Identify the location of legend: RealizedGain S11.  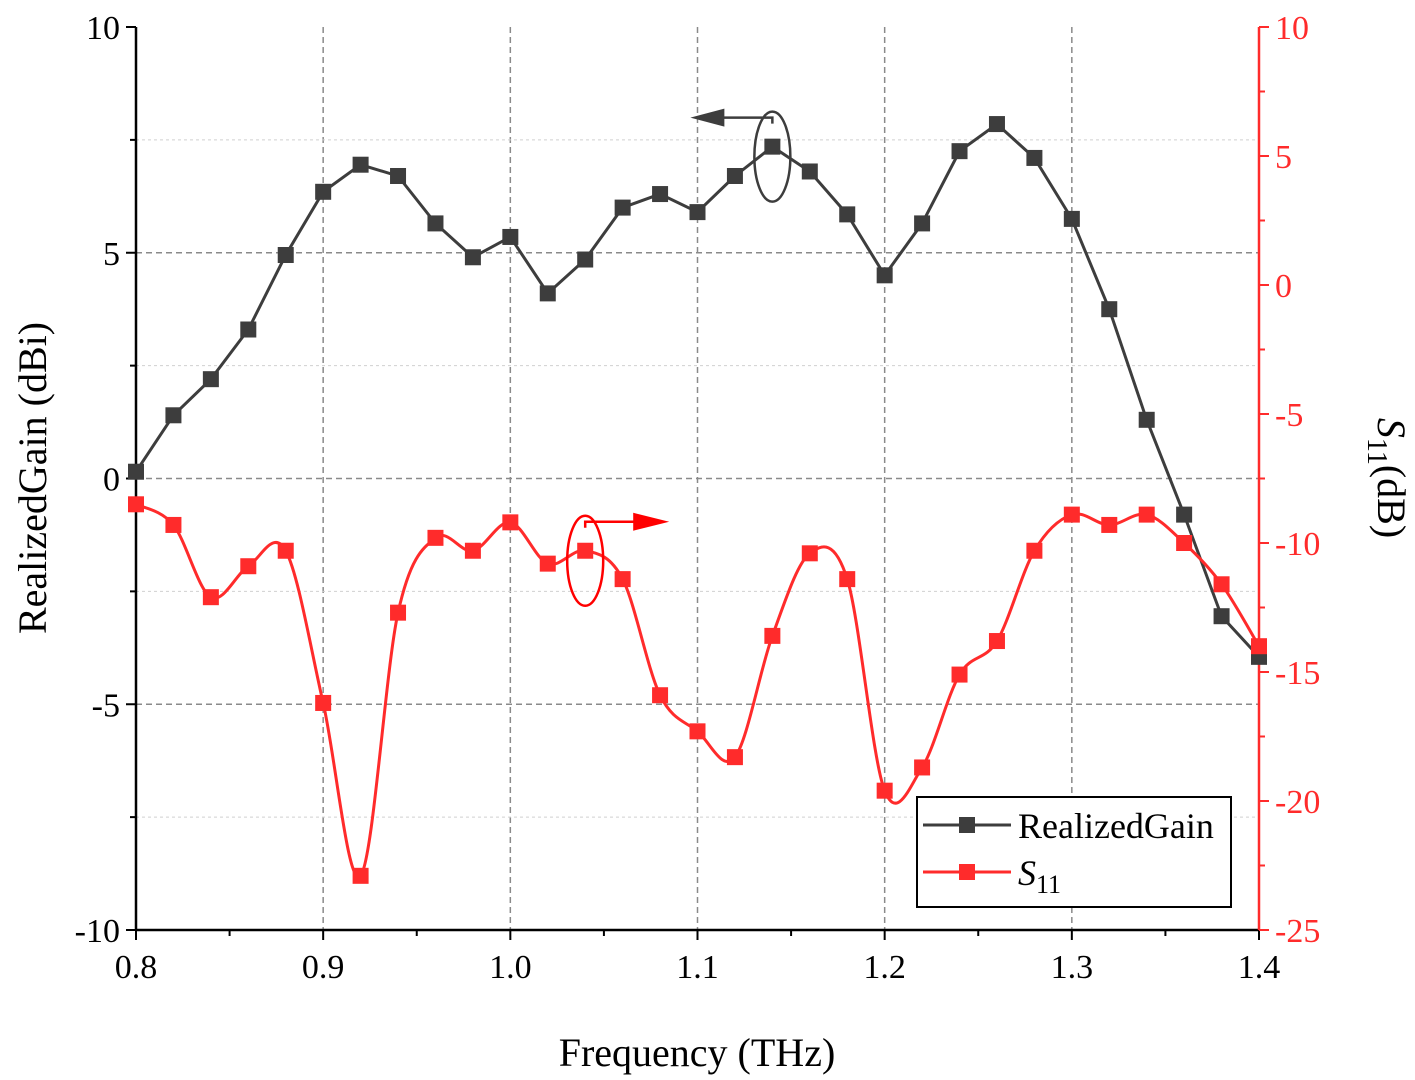
(1074, 852).